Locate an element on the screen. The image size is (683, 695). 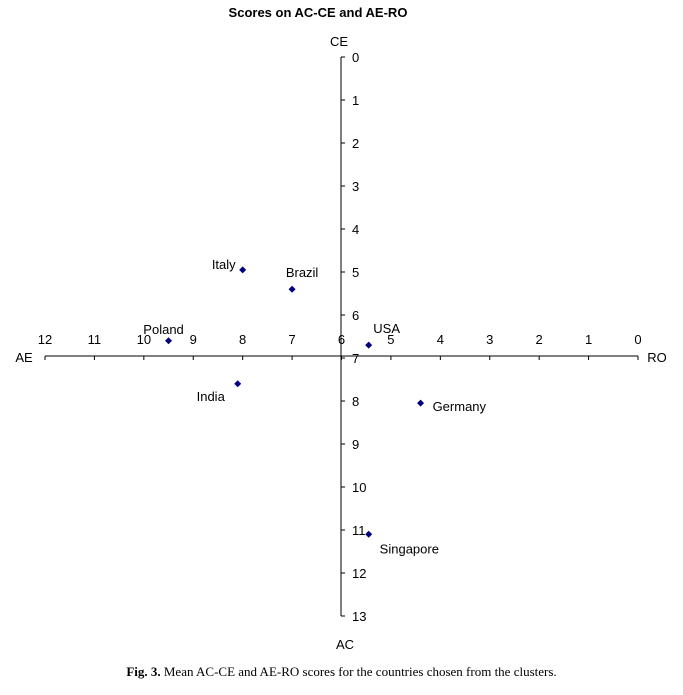
vertical-tick-label: 5 is located at coordinates (355, 272).